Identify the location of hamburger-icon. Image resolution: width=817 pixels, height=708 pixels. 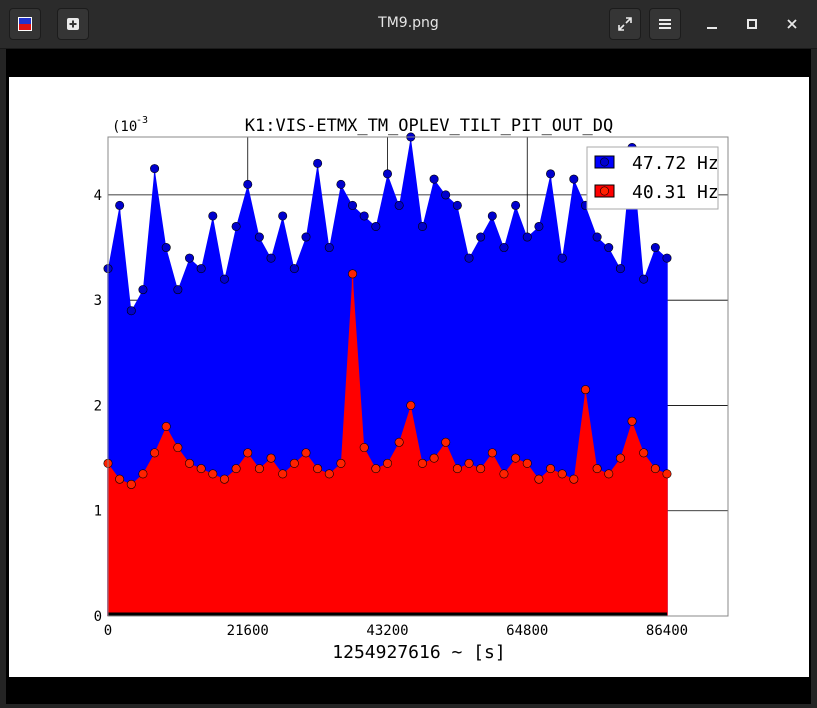
(665, 24).